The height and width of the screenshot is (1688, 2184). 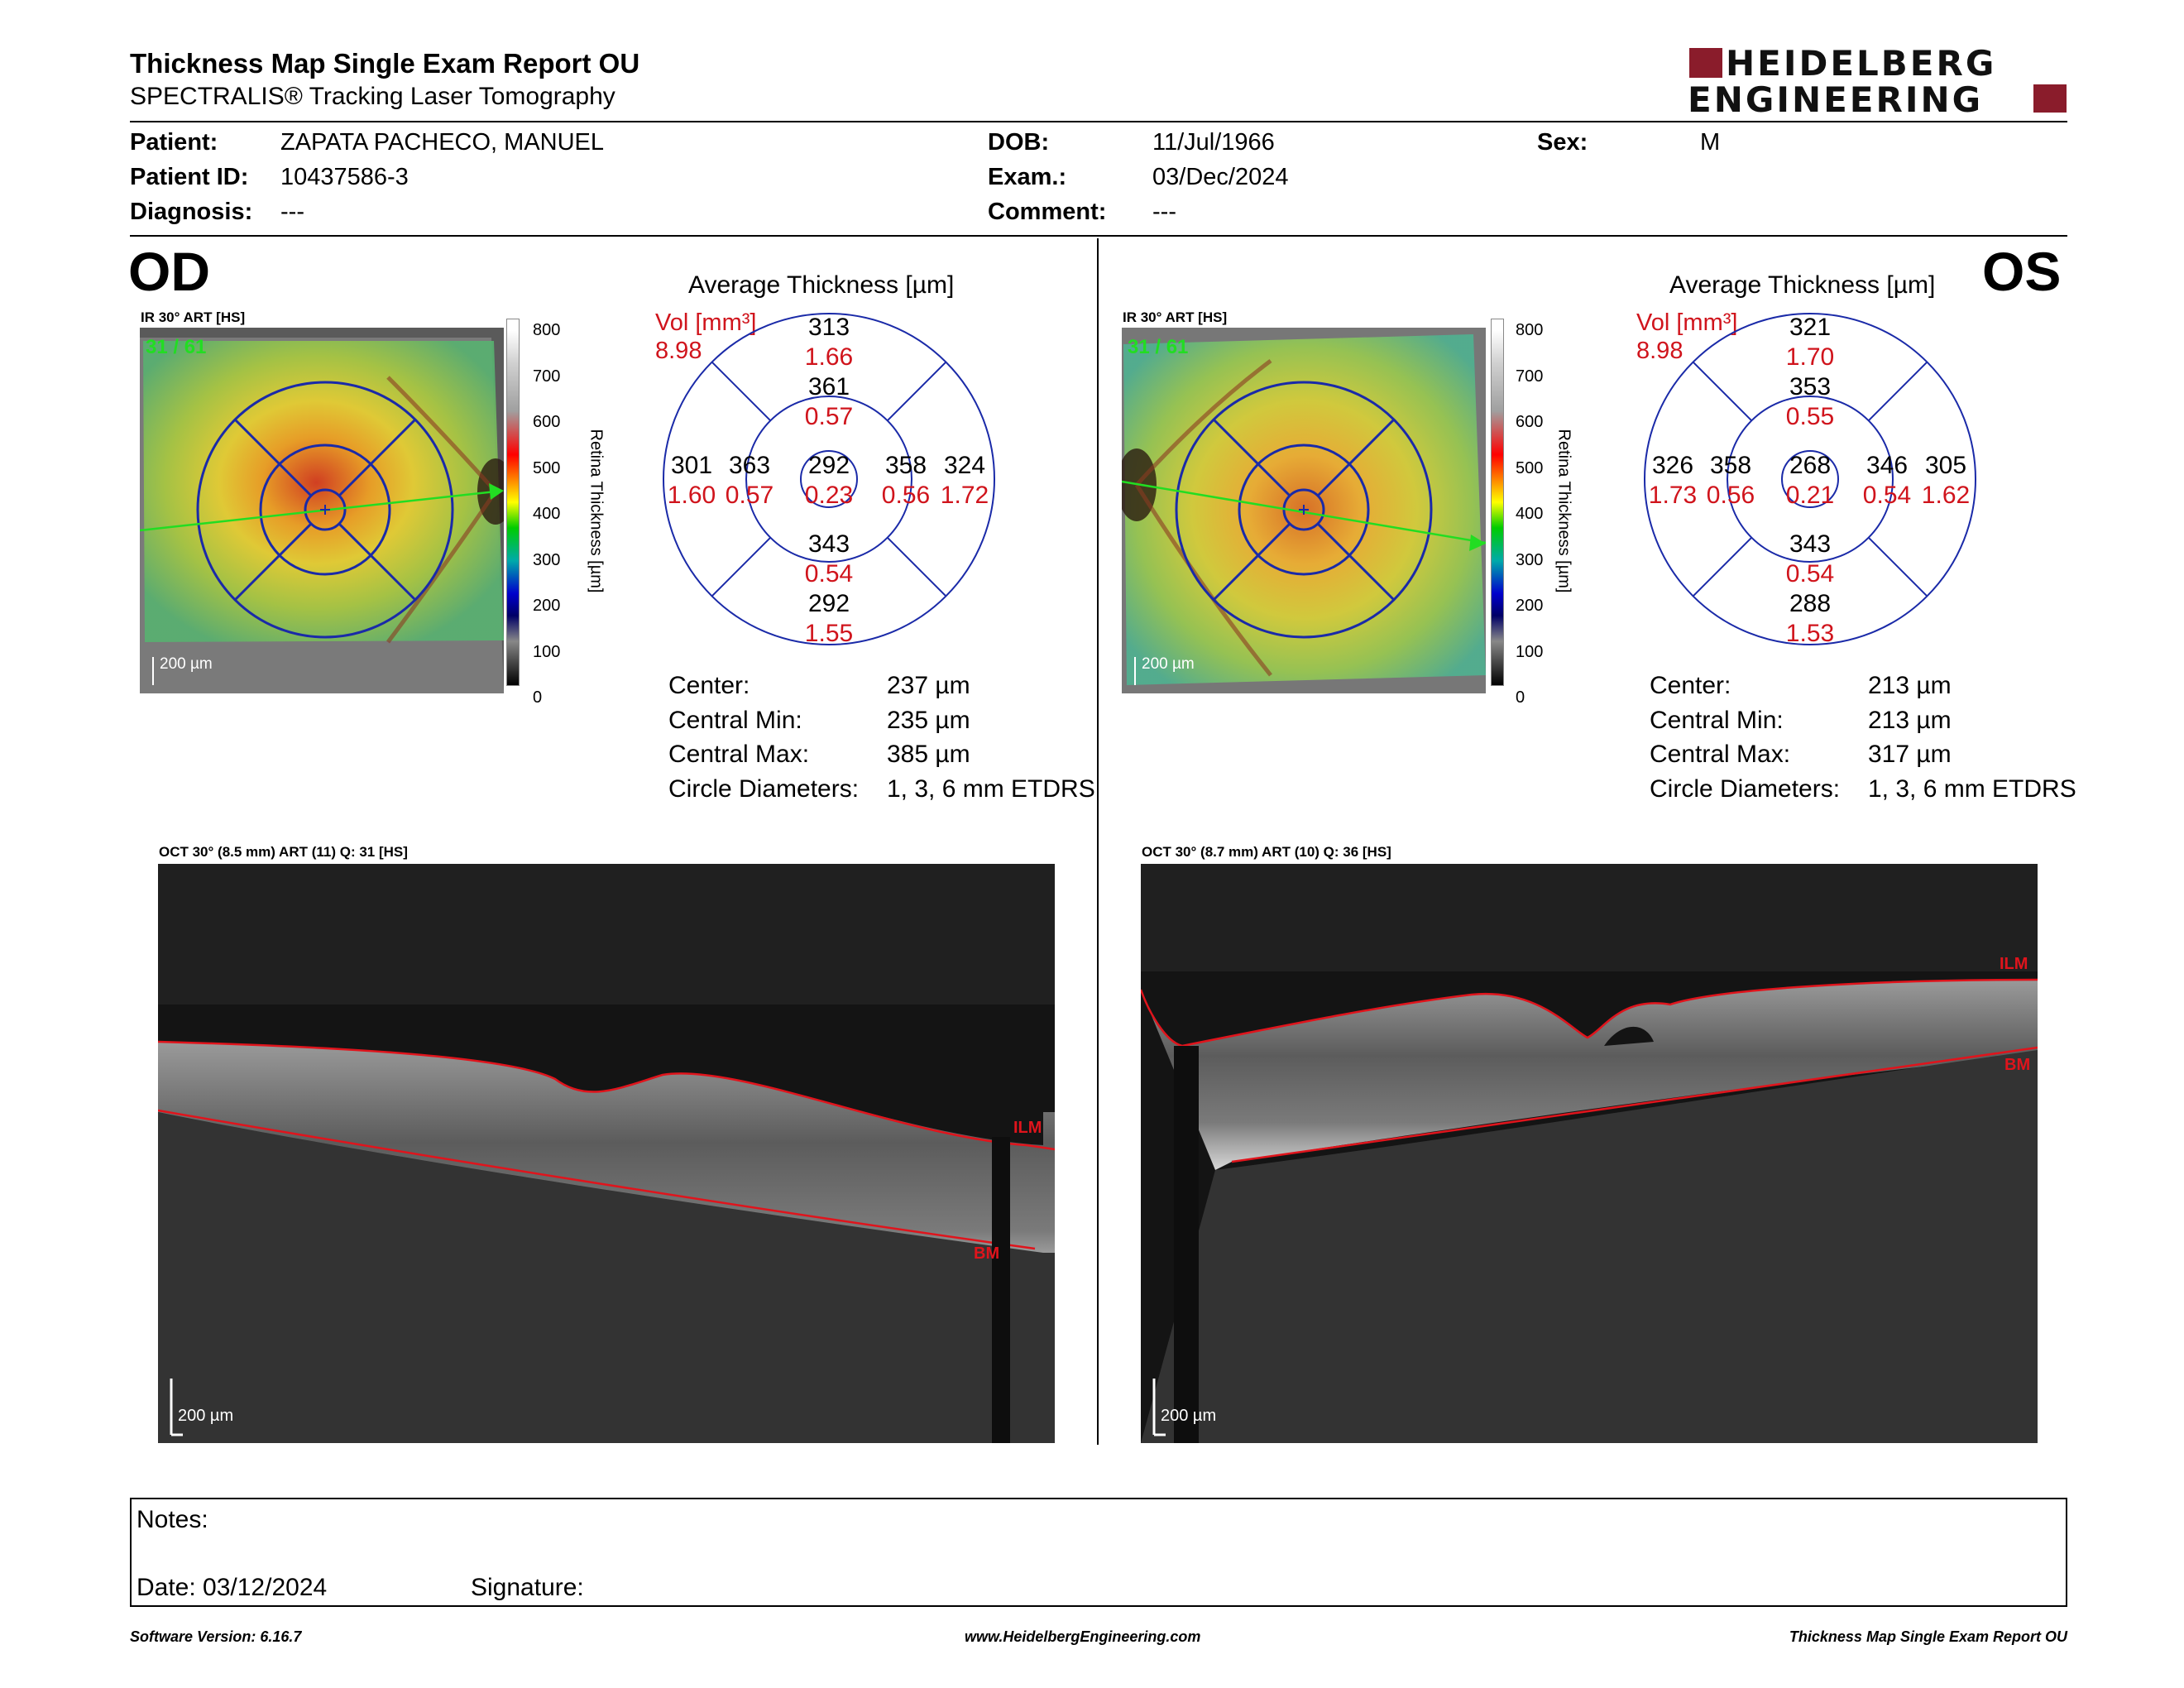 What do you see at coordinates (819, 754) in the screenshot?
I see `od-stat-max: Central Max: 385 µm` at bounding box center [819, 754].